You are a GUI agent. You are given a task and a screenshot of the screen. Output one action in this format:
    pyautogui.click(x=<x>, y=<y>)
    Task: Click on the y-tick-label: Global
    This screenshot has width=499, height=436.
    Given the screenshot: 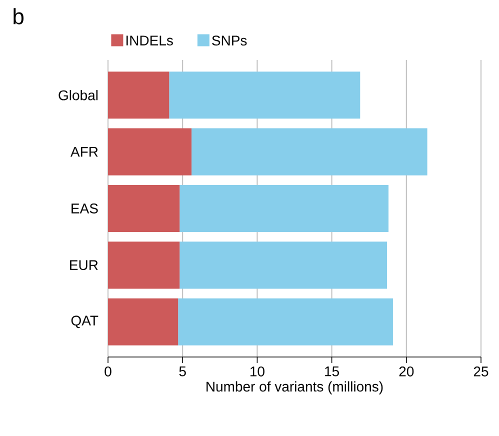 What is the action you would take?
    pyautogui.click(x=78, y=95)
    